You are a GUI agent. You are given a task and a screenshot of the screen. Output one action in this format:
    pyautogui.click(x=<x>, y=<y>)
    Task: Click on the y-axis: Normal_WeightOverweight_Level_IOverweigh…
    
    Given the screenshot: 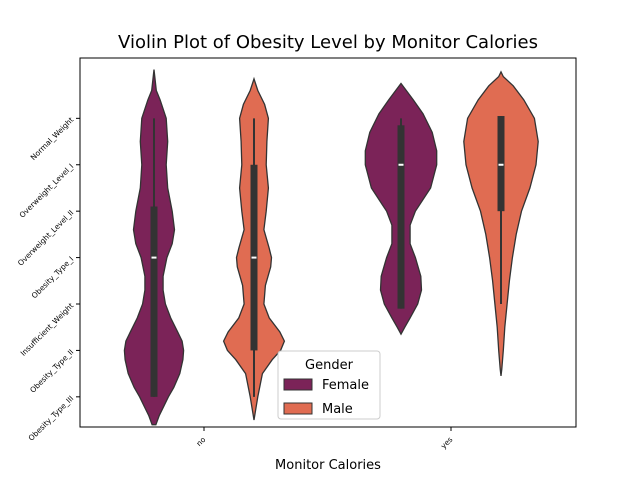 What is the action you would take?
    pyautogui.click(x=48, y=279)
    